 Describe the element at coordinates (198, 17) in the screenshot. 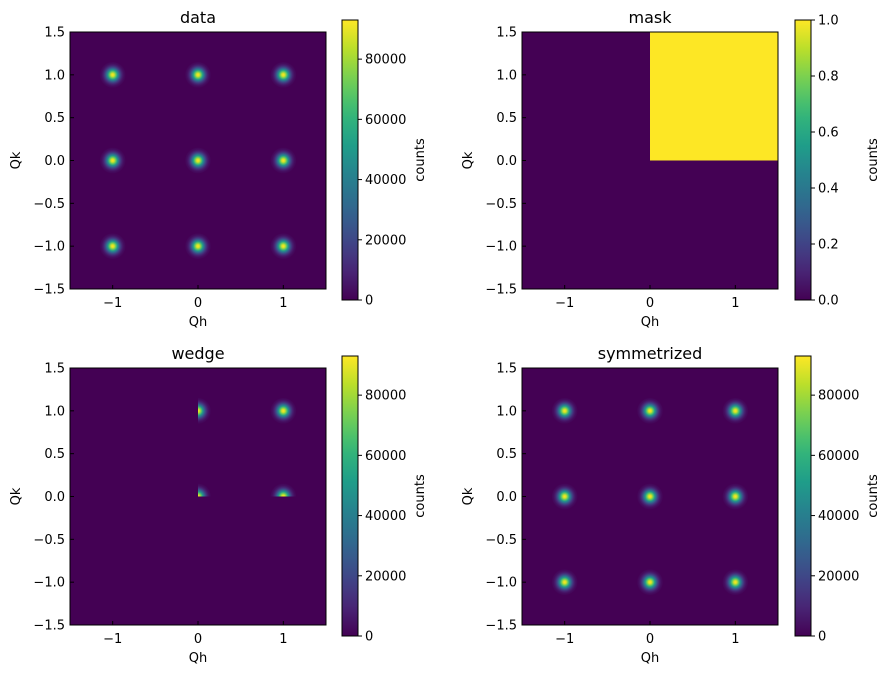

I see `subplot-title: data` at that location.